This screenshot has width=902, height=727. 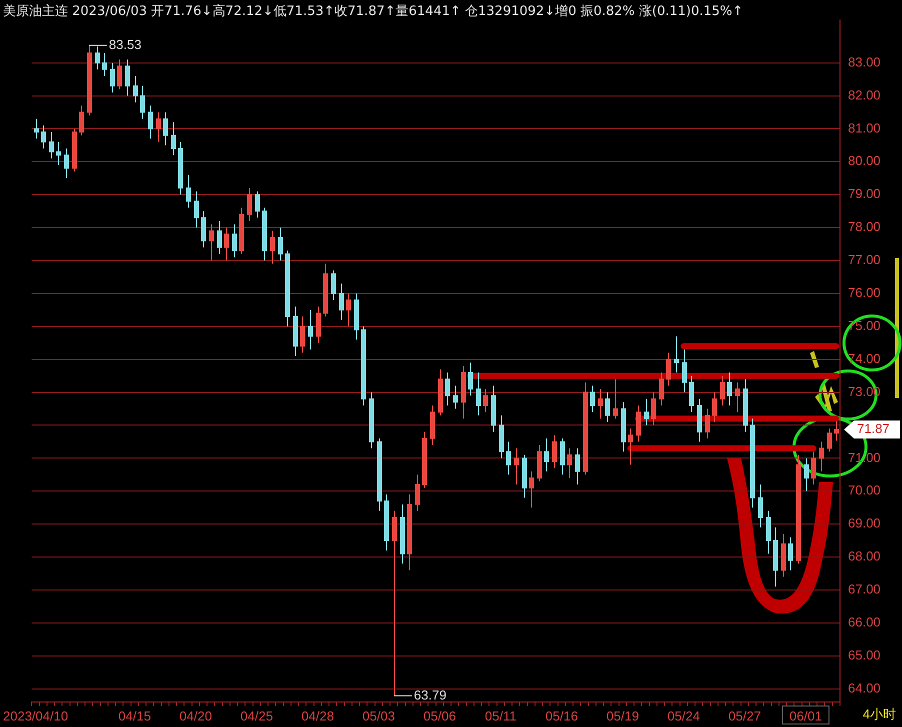 I want to click on y-tick-label: 82.00, so click(x=864, y=94).